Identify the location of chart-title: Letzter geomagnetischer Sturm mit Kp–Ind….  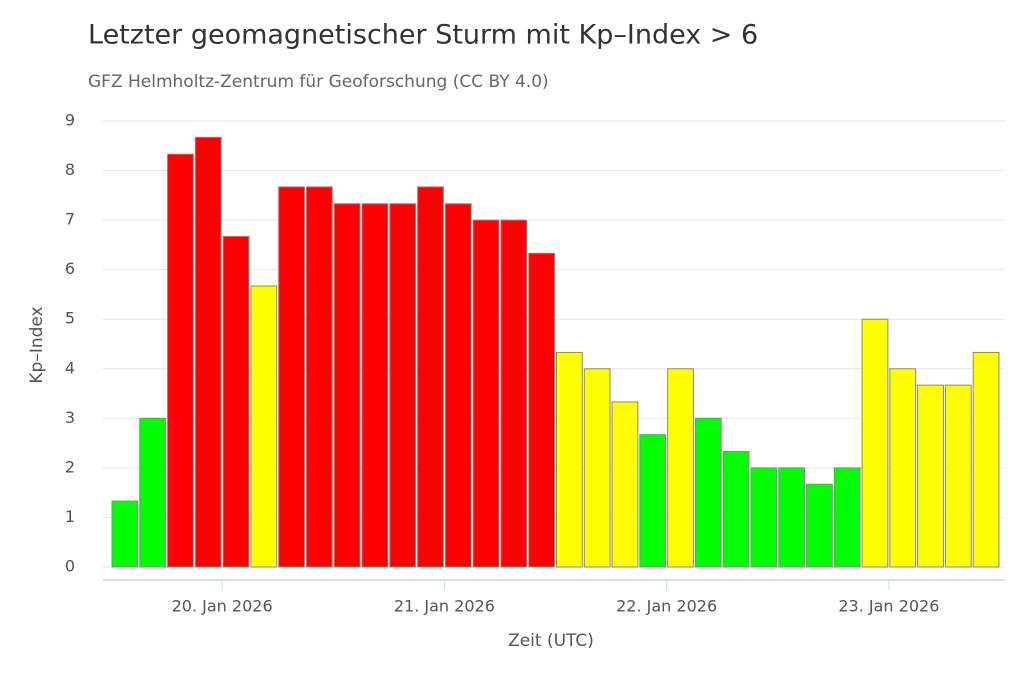
(423, 35).